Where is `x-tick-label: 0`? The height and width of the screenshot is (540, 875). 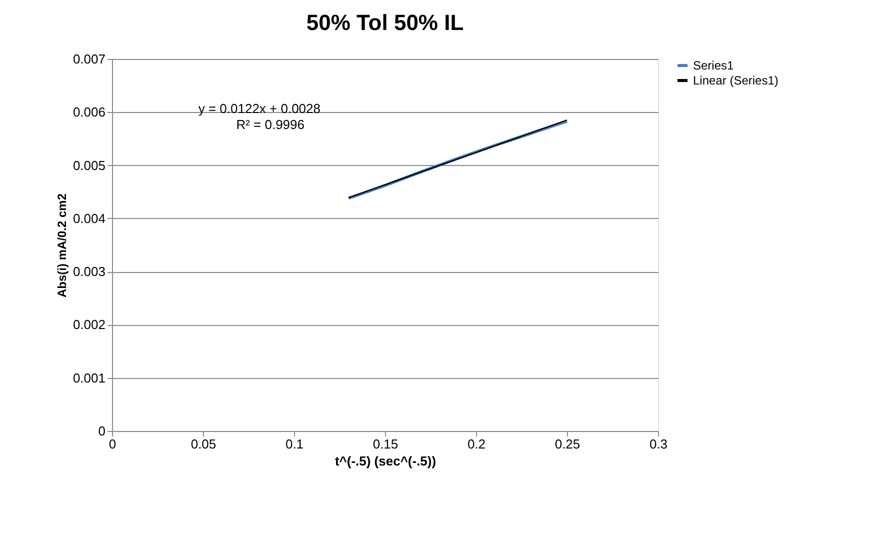
x-tick-label: 0 is located at coordinates (112, 444).